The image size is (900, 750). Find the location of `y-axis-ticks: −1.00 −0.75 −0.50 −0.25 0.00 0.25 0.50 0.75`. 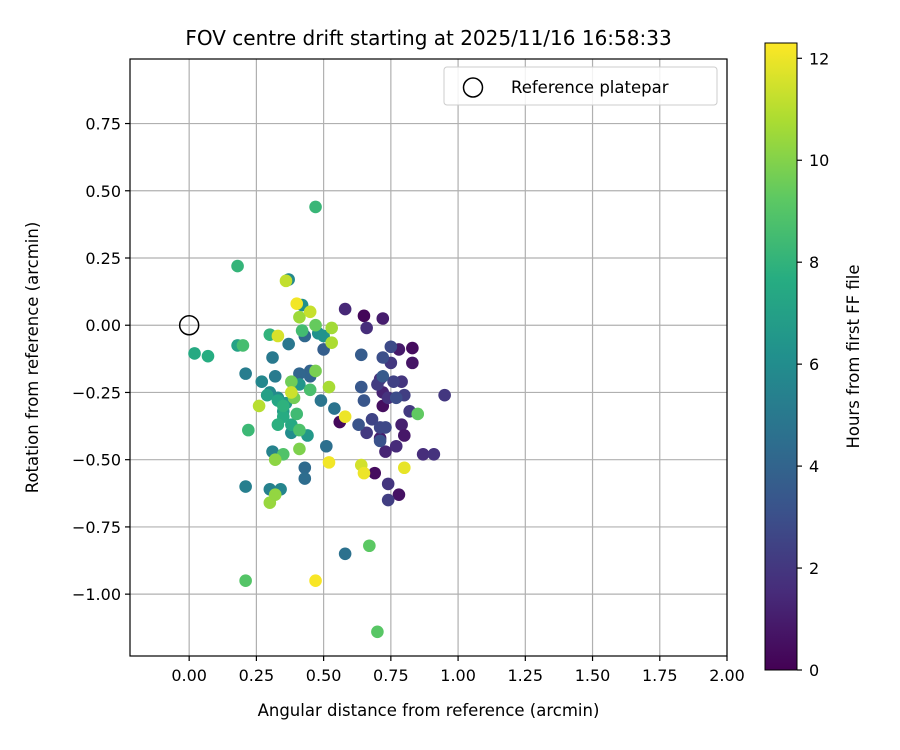

y-axis-ticks: −1.00 −0.75 −0.50 −0.25 0.00 0.25 0.50 0.75 is located at coordinates (101, 359).